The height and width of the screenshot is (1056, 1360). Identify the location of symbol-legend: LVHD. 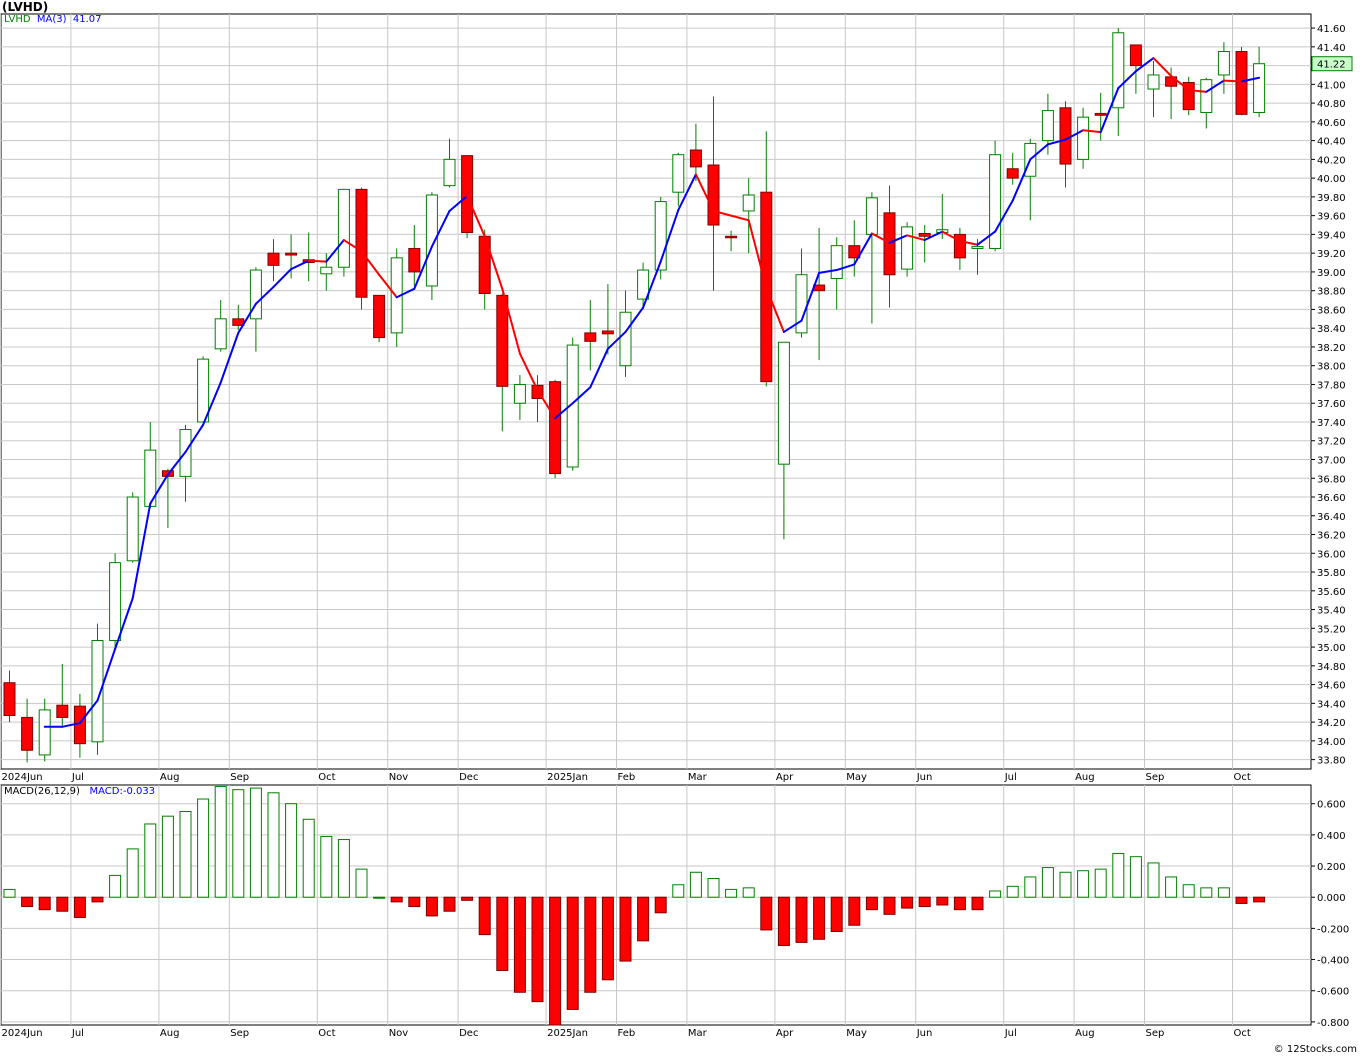
(17, 19).